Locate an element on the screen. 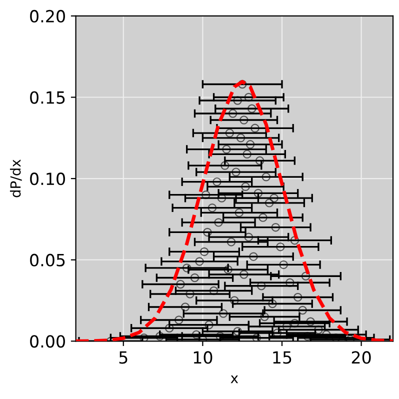 This screenshot has width=399, height=399. y-tick-label: 0.05 is located at coordinates (47, 260).